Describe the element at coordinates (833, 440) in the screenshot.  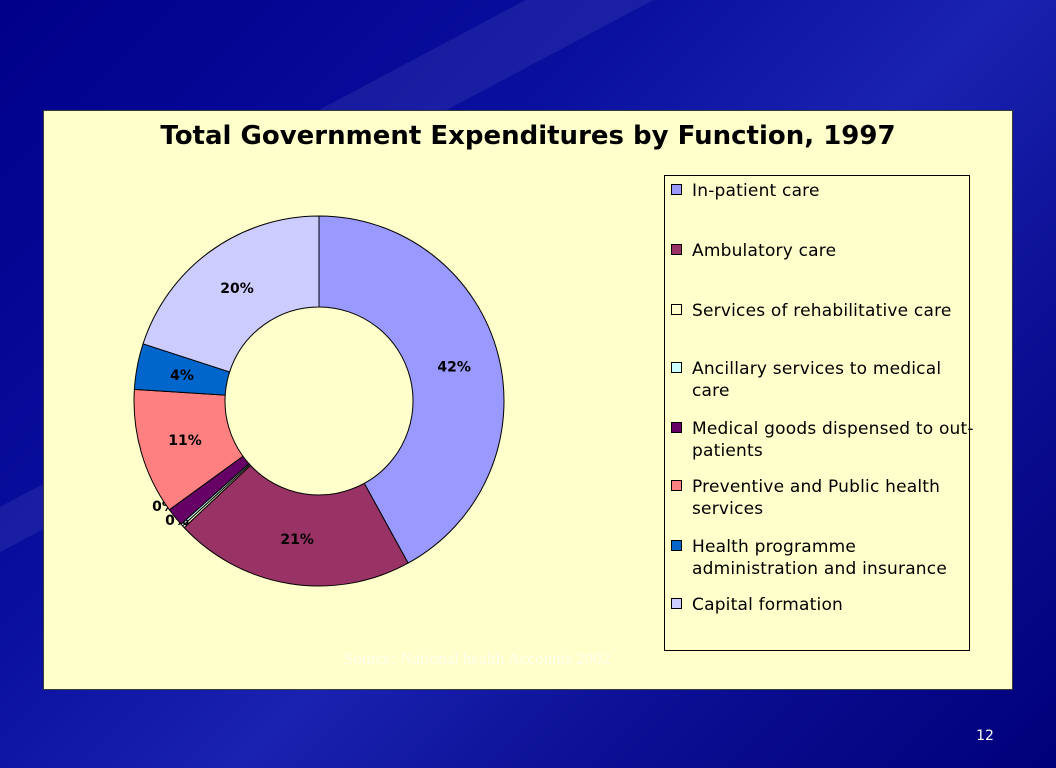
I see `legend-label: Medical goods dispensed to out-patients` at that location.